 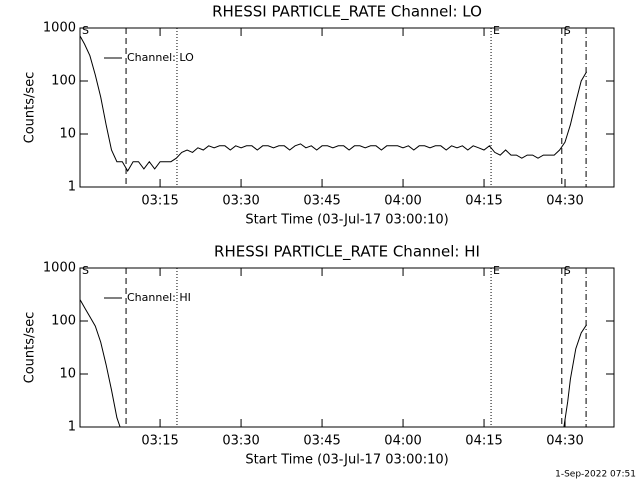 I want to click on legend-label: Channel: LO, so click(x=160, y=57).